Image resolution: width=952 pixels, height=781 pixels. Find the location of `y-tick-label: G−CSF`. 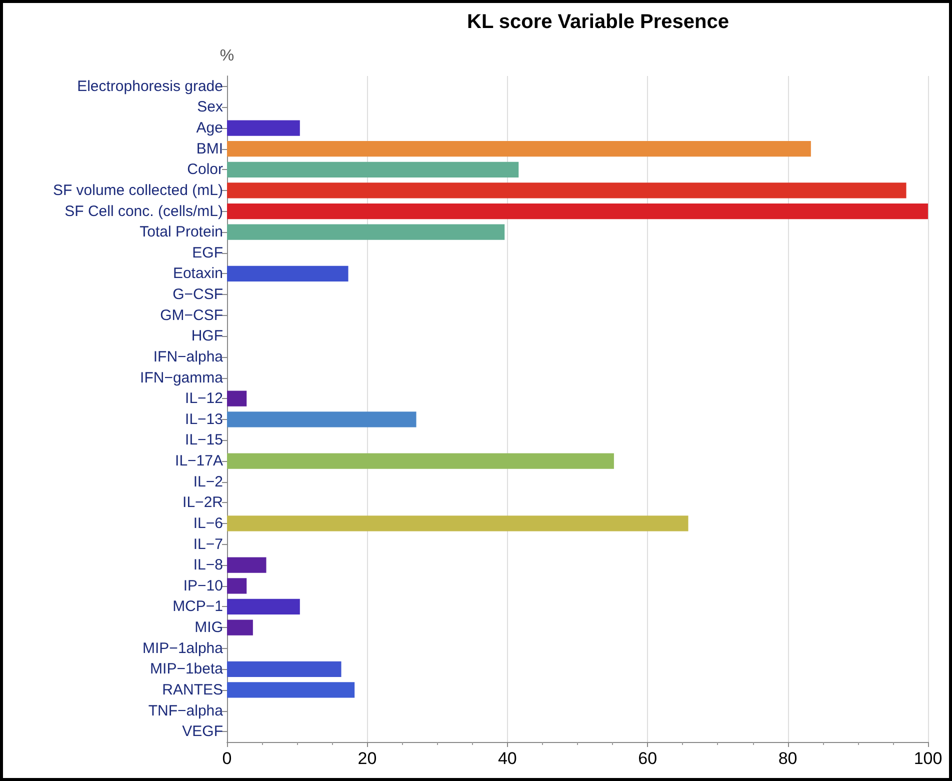

y-tick-label: G−CSF is located at coordinates (197, 295).